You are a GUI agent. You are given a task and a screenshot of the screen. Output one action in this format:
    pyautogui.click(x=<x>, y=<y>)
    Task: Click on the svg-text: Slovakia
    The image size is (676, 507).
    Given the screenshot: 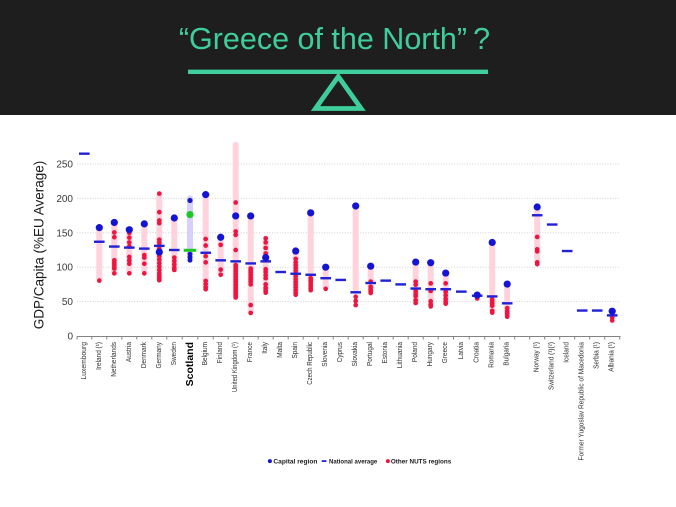 What is the action you would take?
    pyautogui.click(x=355, y=354)
    